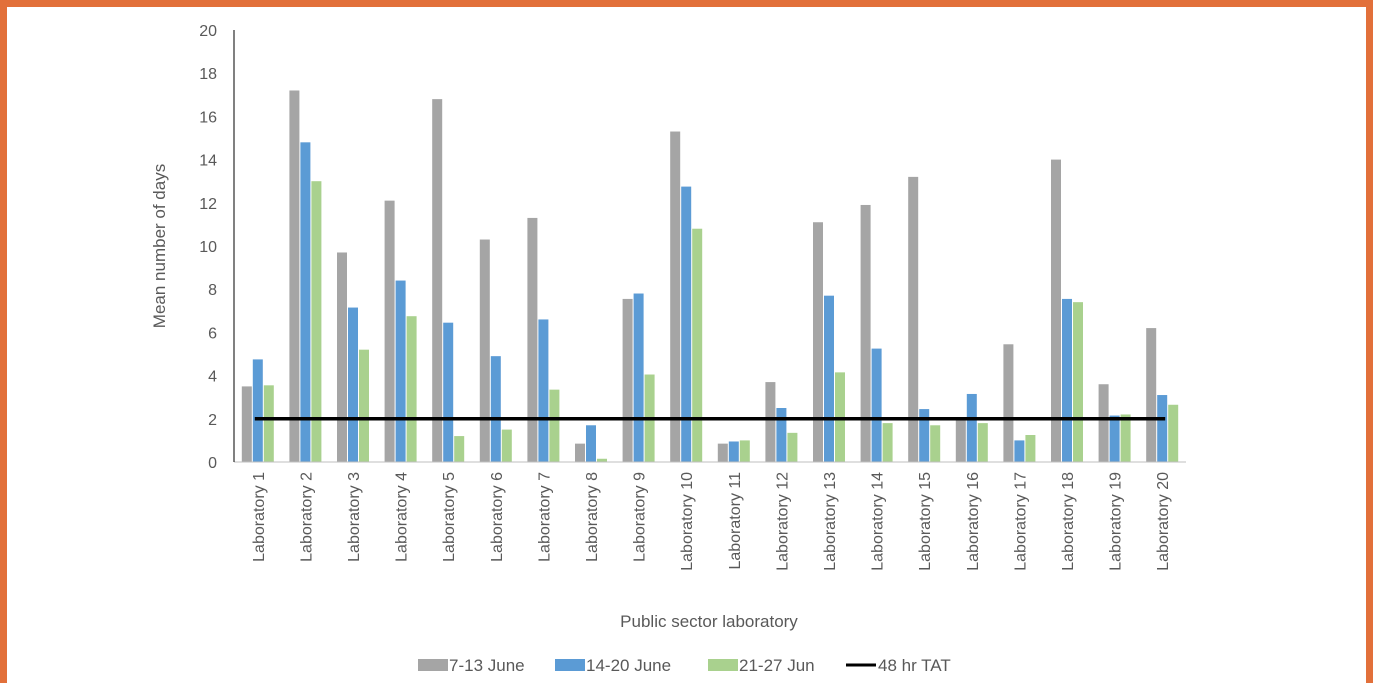  I want to click on y-tick-label: 0, so click(212, 463).